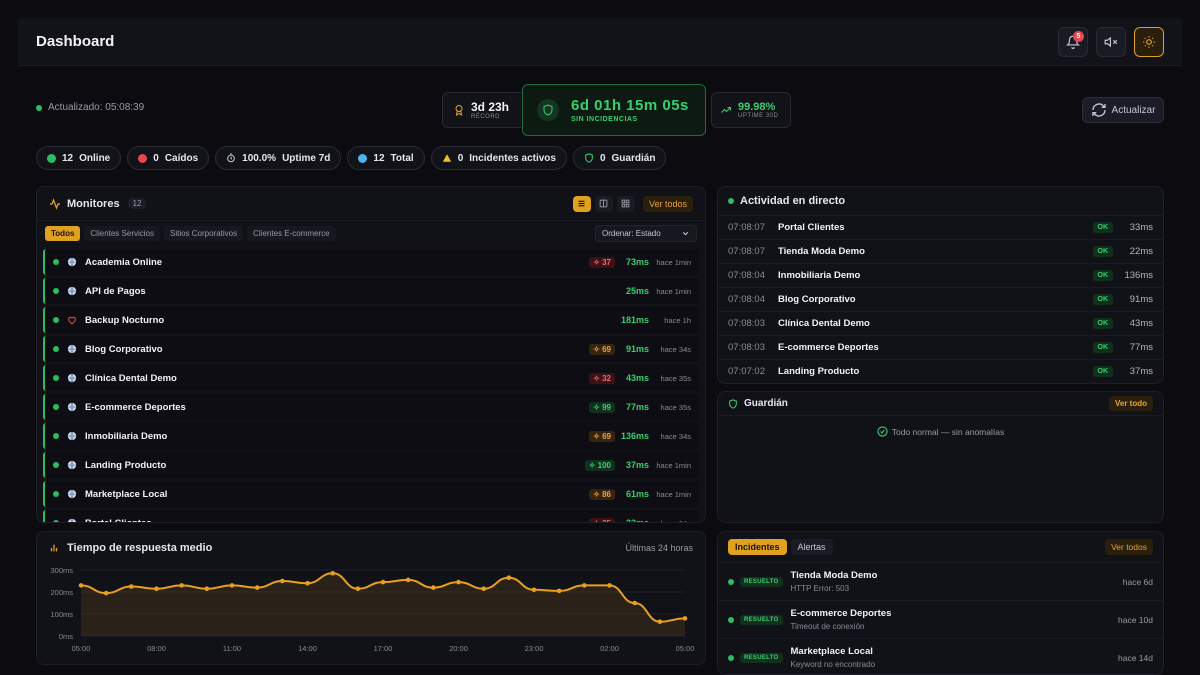 This screenshot has width=1200, height=675. Describe the element at coordinates (757, 547) in the screenshot. I see `tab-incidentes: Incidentes` at that location.